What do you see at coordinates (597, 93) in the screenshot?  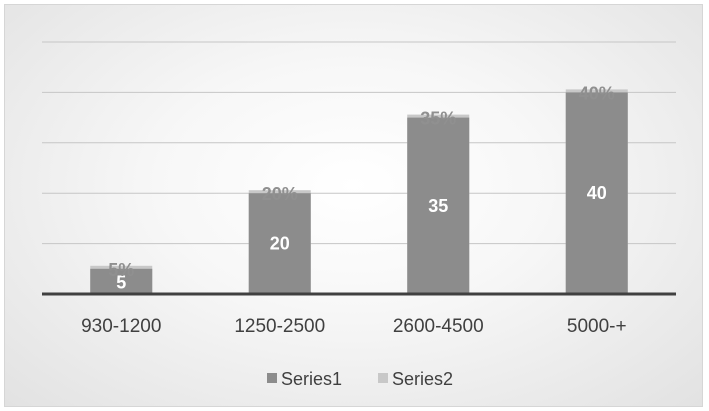 I see `data-label-series2: 40%` at bounding box center [597, 93].